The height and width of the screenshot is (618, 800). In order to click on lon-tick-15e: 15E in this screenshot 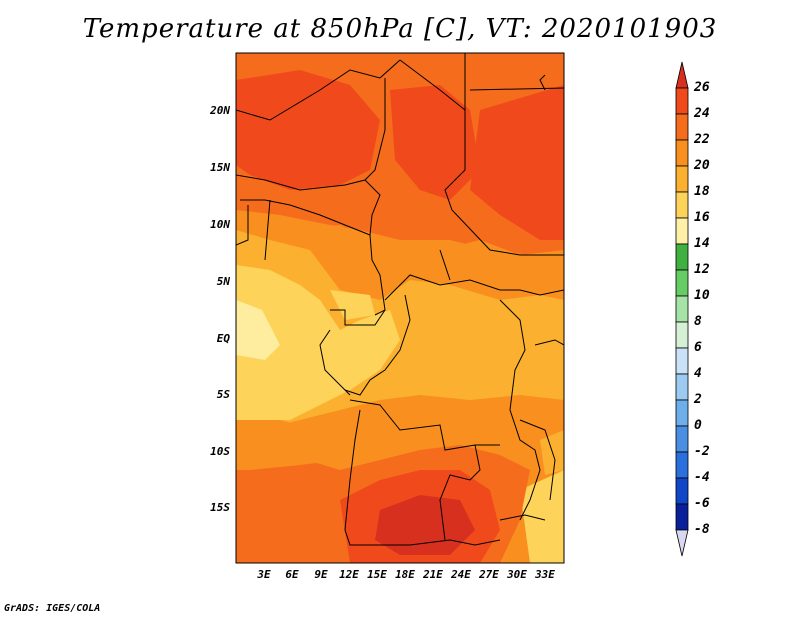, I will do `click(377, 574)`.